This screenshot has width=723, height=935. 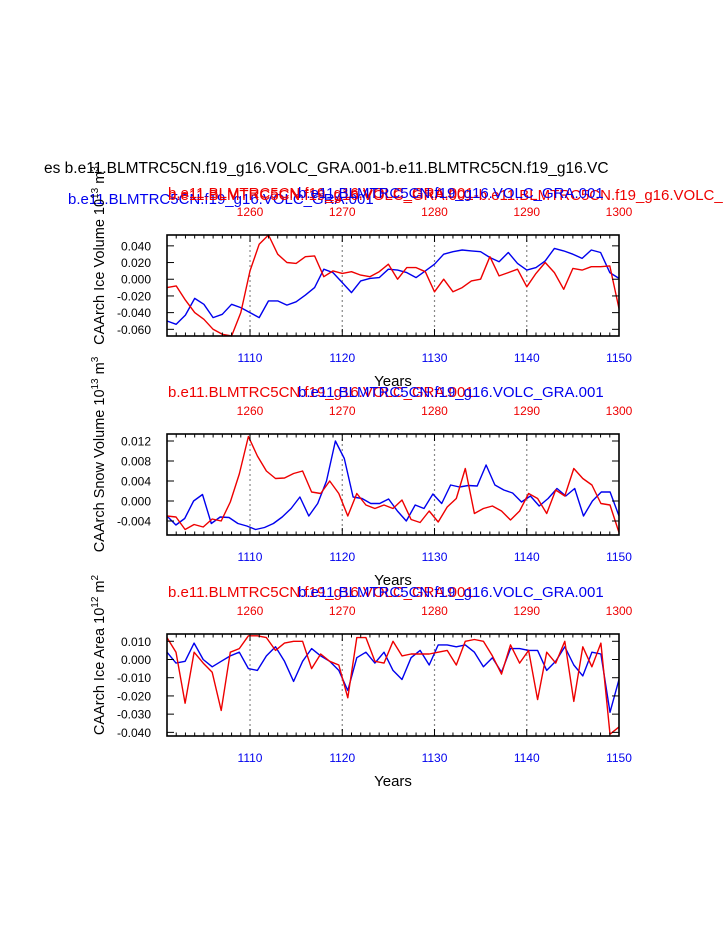 What do you see at coordinates (100, 671) in the screenshot?
I see `y-axis-label-part: CAArch Ice Area 10` at bounding box center [100, 671].